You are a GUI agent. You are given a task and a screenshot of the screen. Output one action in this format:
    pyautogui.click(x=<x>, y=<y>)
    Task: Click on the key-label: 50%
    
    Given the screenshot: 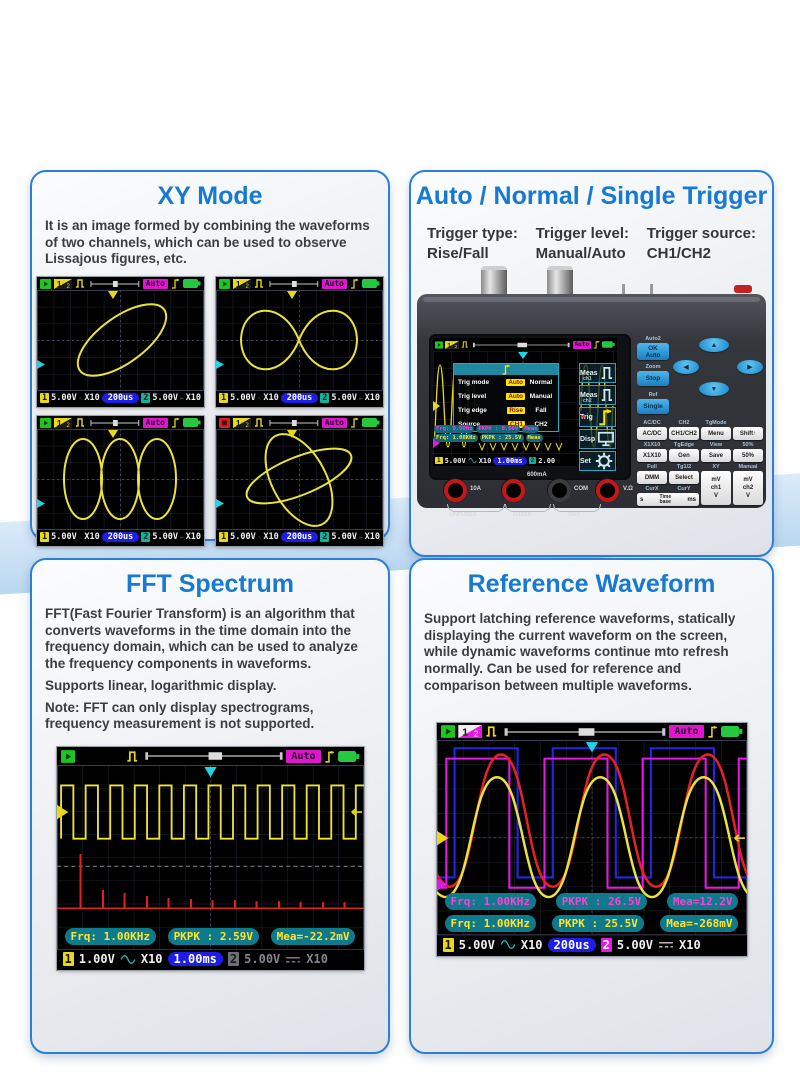 What is the action you would take?
    pyautogui.click(x=748, y=445)
    